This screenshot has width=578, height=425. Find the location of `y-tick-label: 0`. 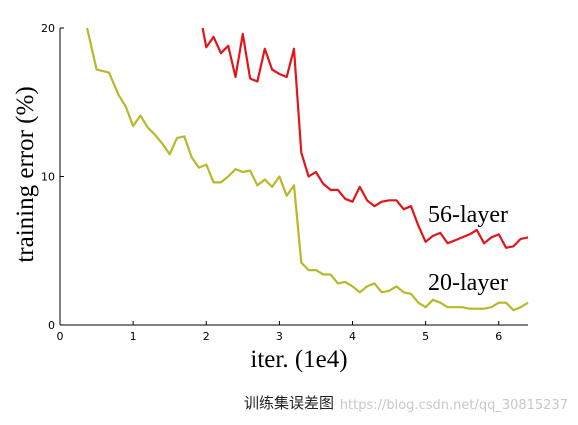

y-tick-label: 0 is located at coordinates (51, 325).